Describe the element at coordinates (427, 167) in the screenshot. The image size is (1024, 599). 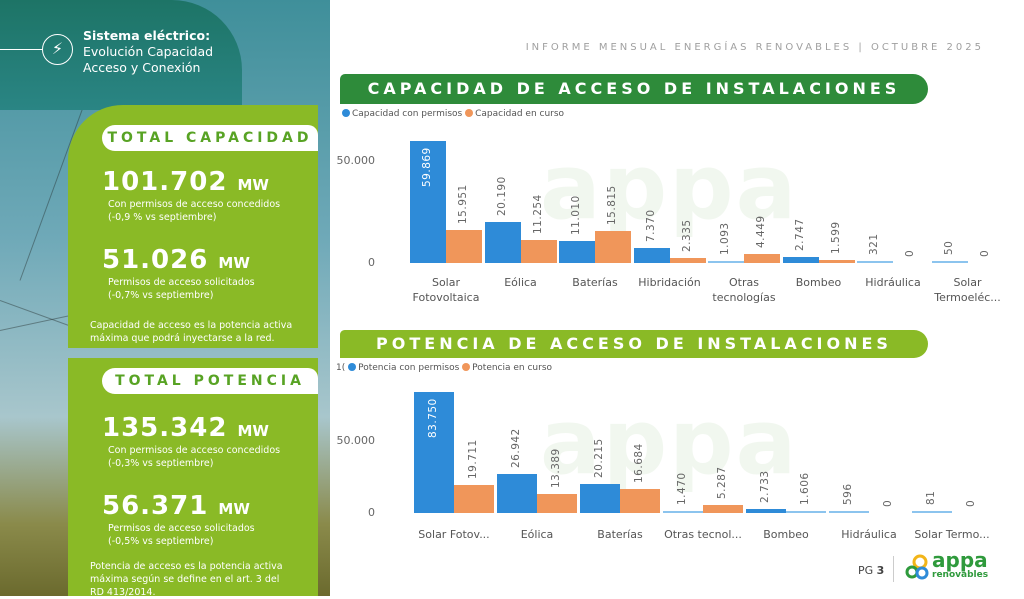
I see `value-label: 59.869` at that location.